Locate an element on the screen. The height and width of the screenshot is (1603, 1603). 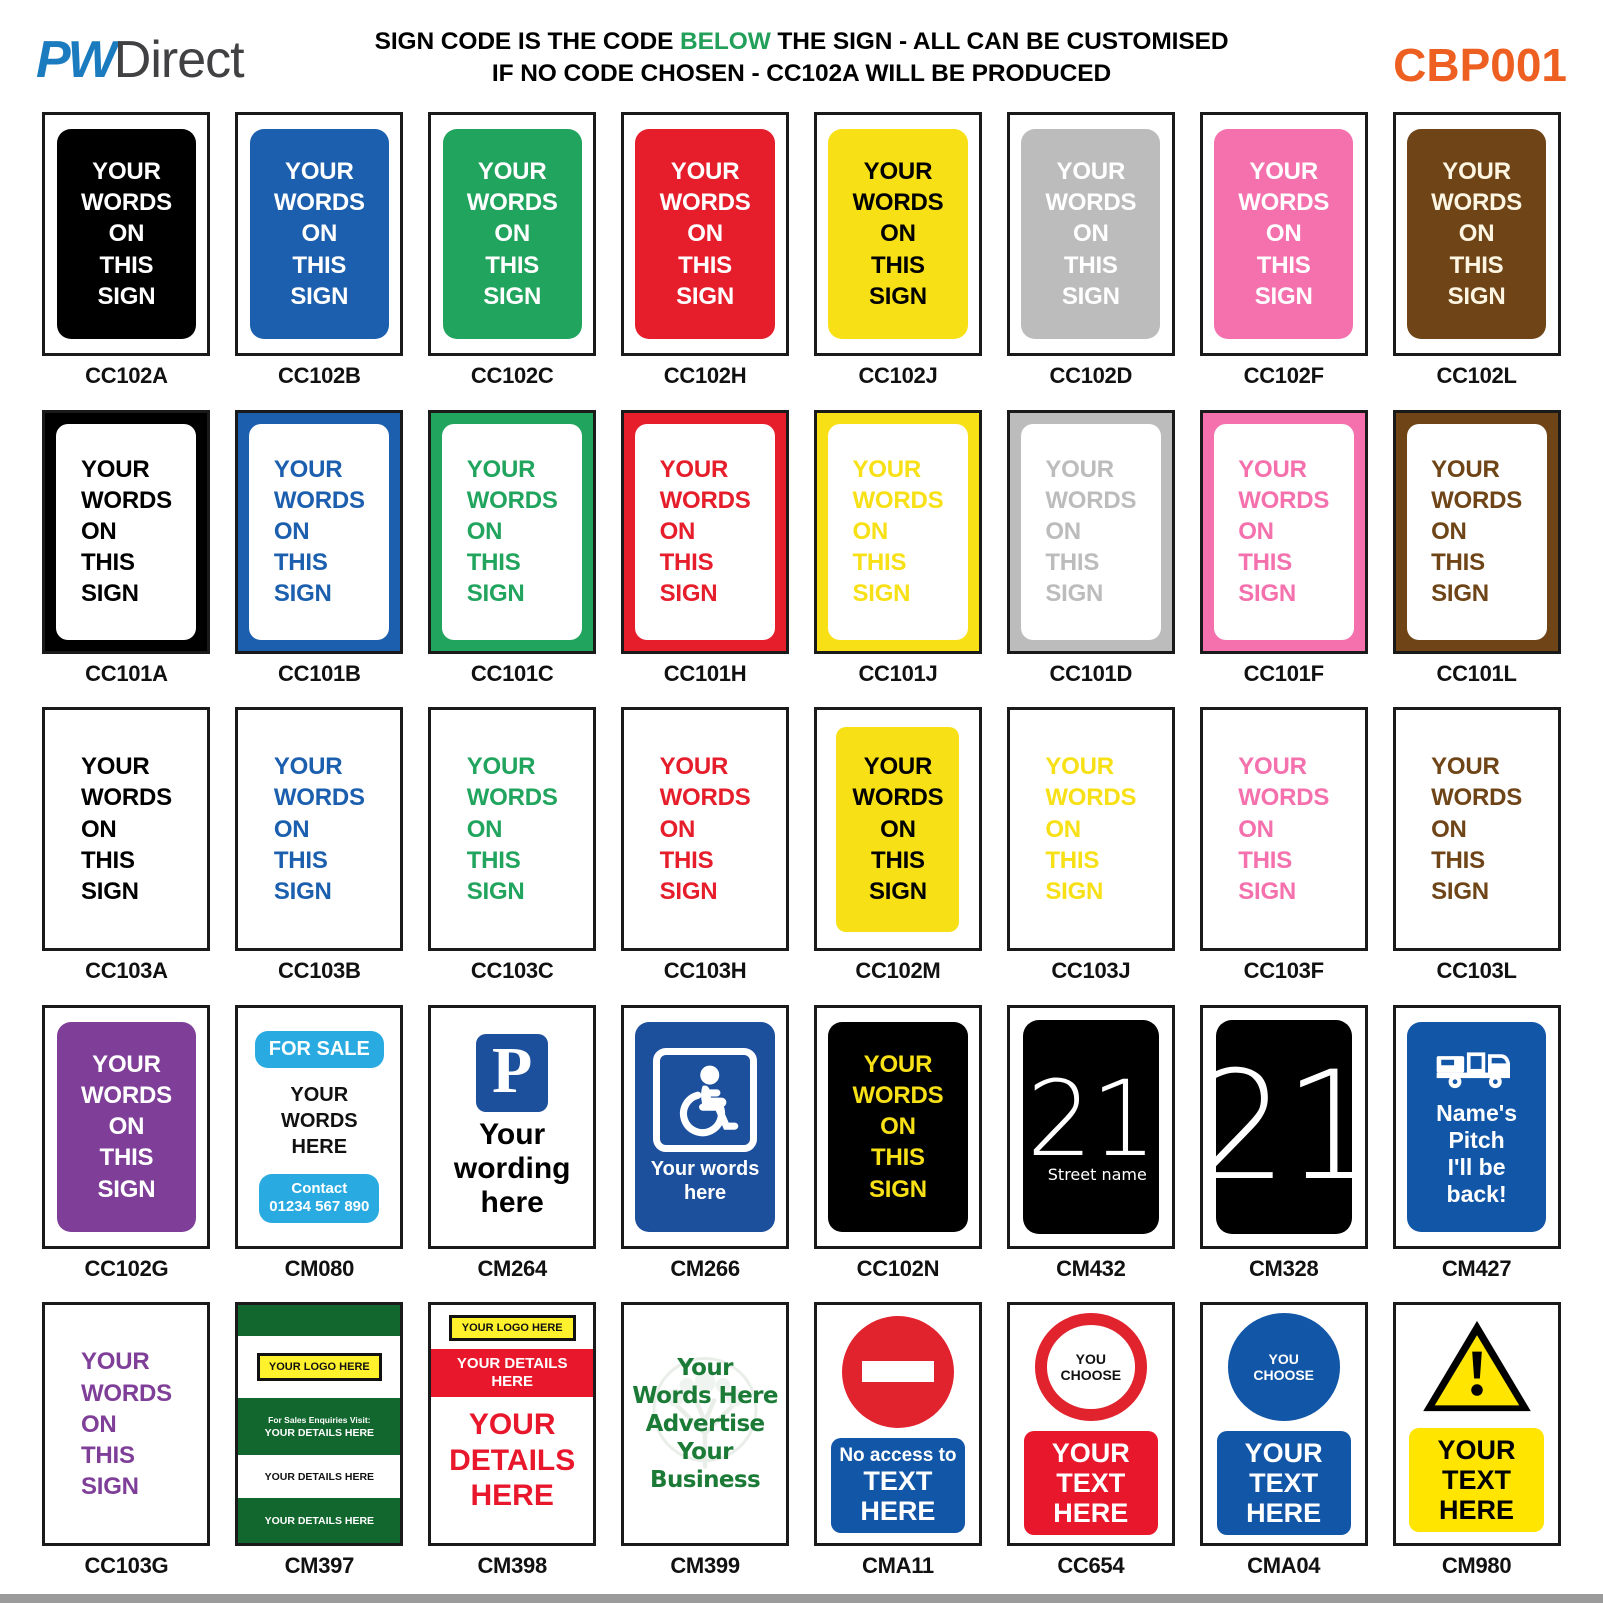
sign-text: YOUR TEXT HERE is located at coordinates (1476, 1480).